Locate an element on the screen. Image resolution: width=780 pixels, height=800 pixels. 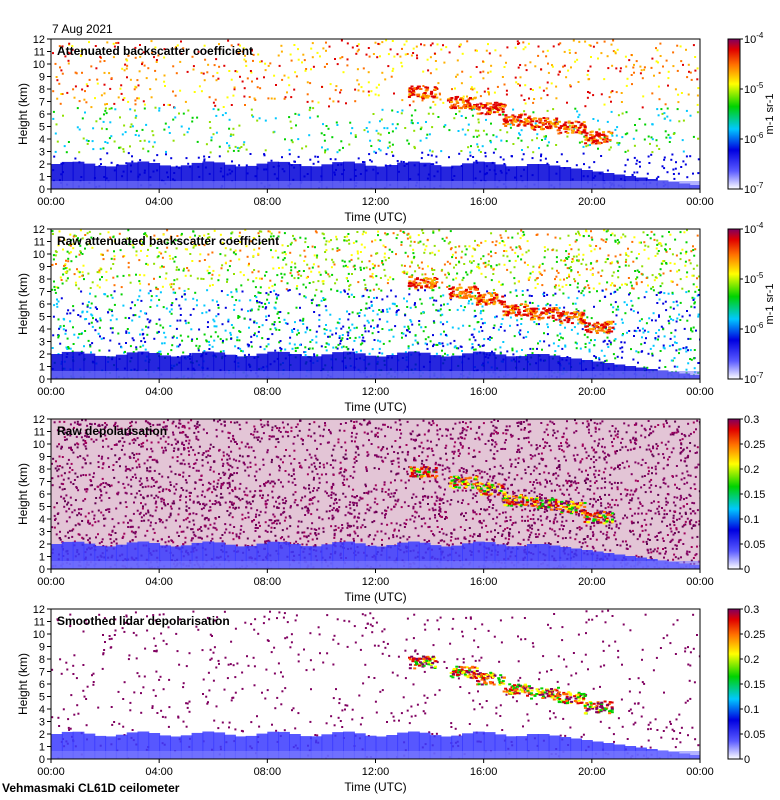
date-label: 7 Aug 2021 is located at coordinates (82, 29).